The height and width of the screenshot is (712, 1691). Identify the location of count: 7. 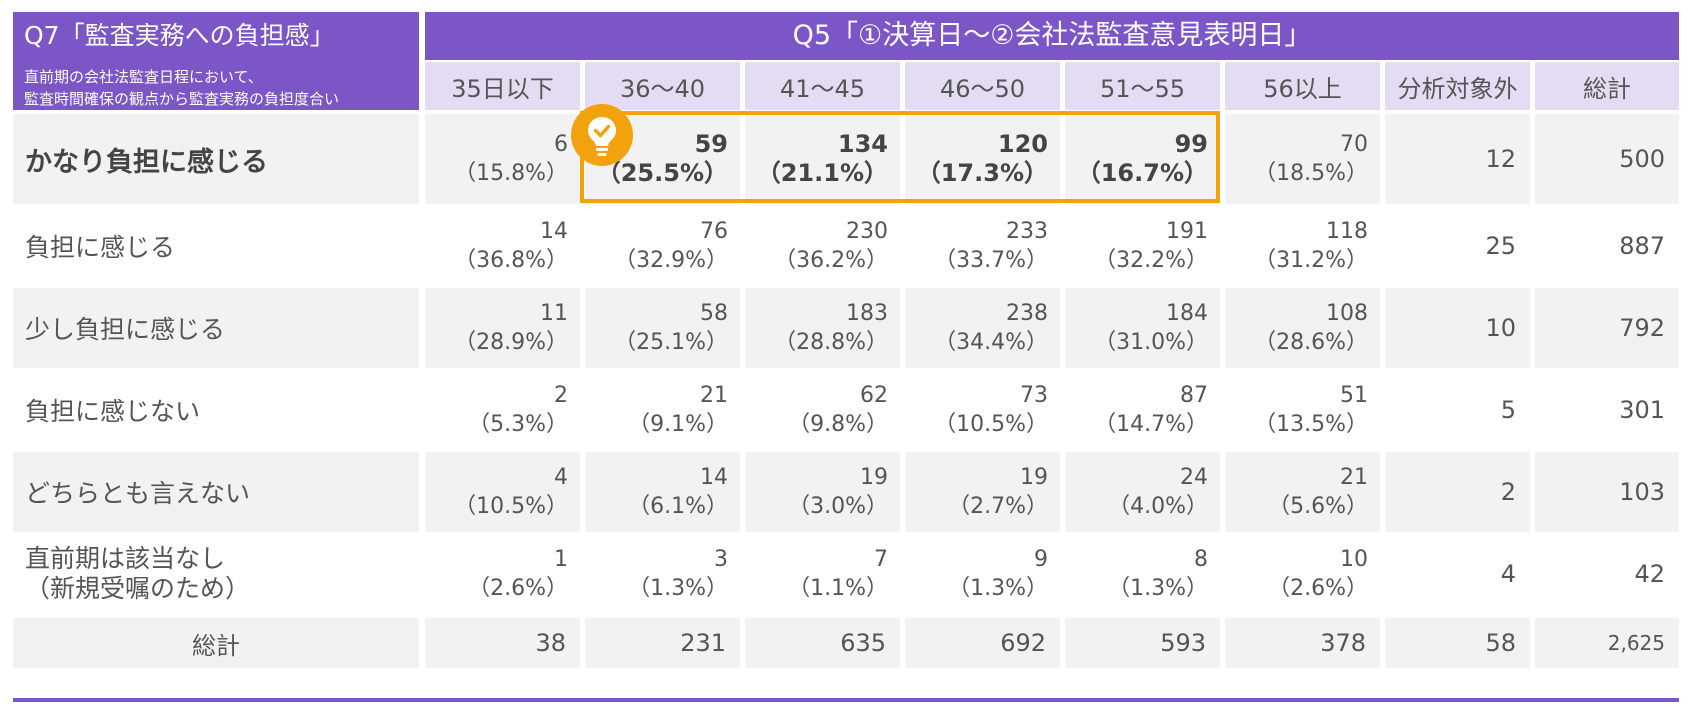
(881, 559).